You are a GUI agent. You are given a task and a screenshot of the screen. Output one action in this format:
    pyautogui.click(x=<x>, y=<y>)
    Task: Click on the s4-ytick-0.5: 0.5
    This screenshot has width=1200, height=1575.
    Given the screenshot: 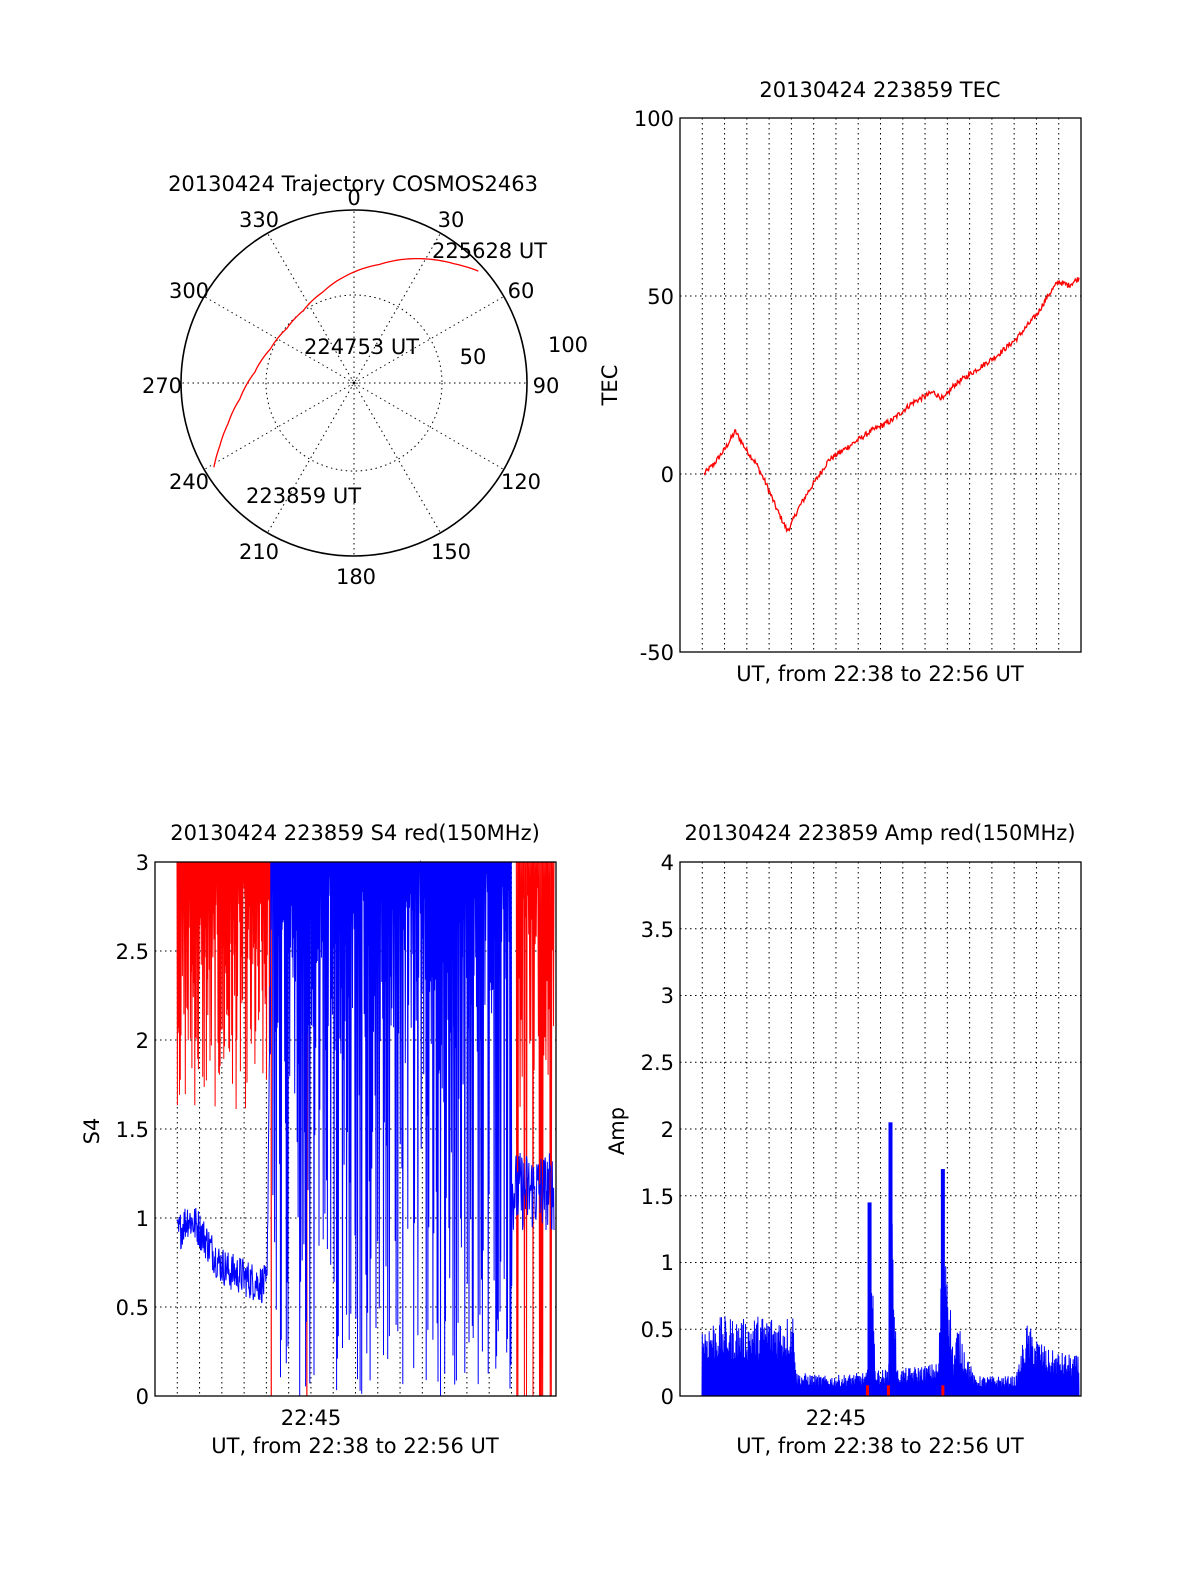 What is the action you would take?
    pyautogui.click(x=132, y=1308)
    